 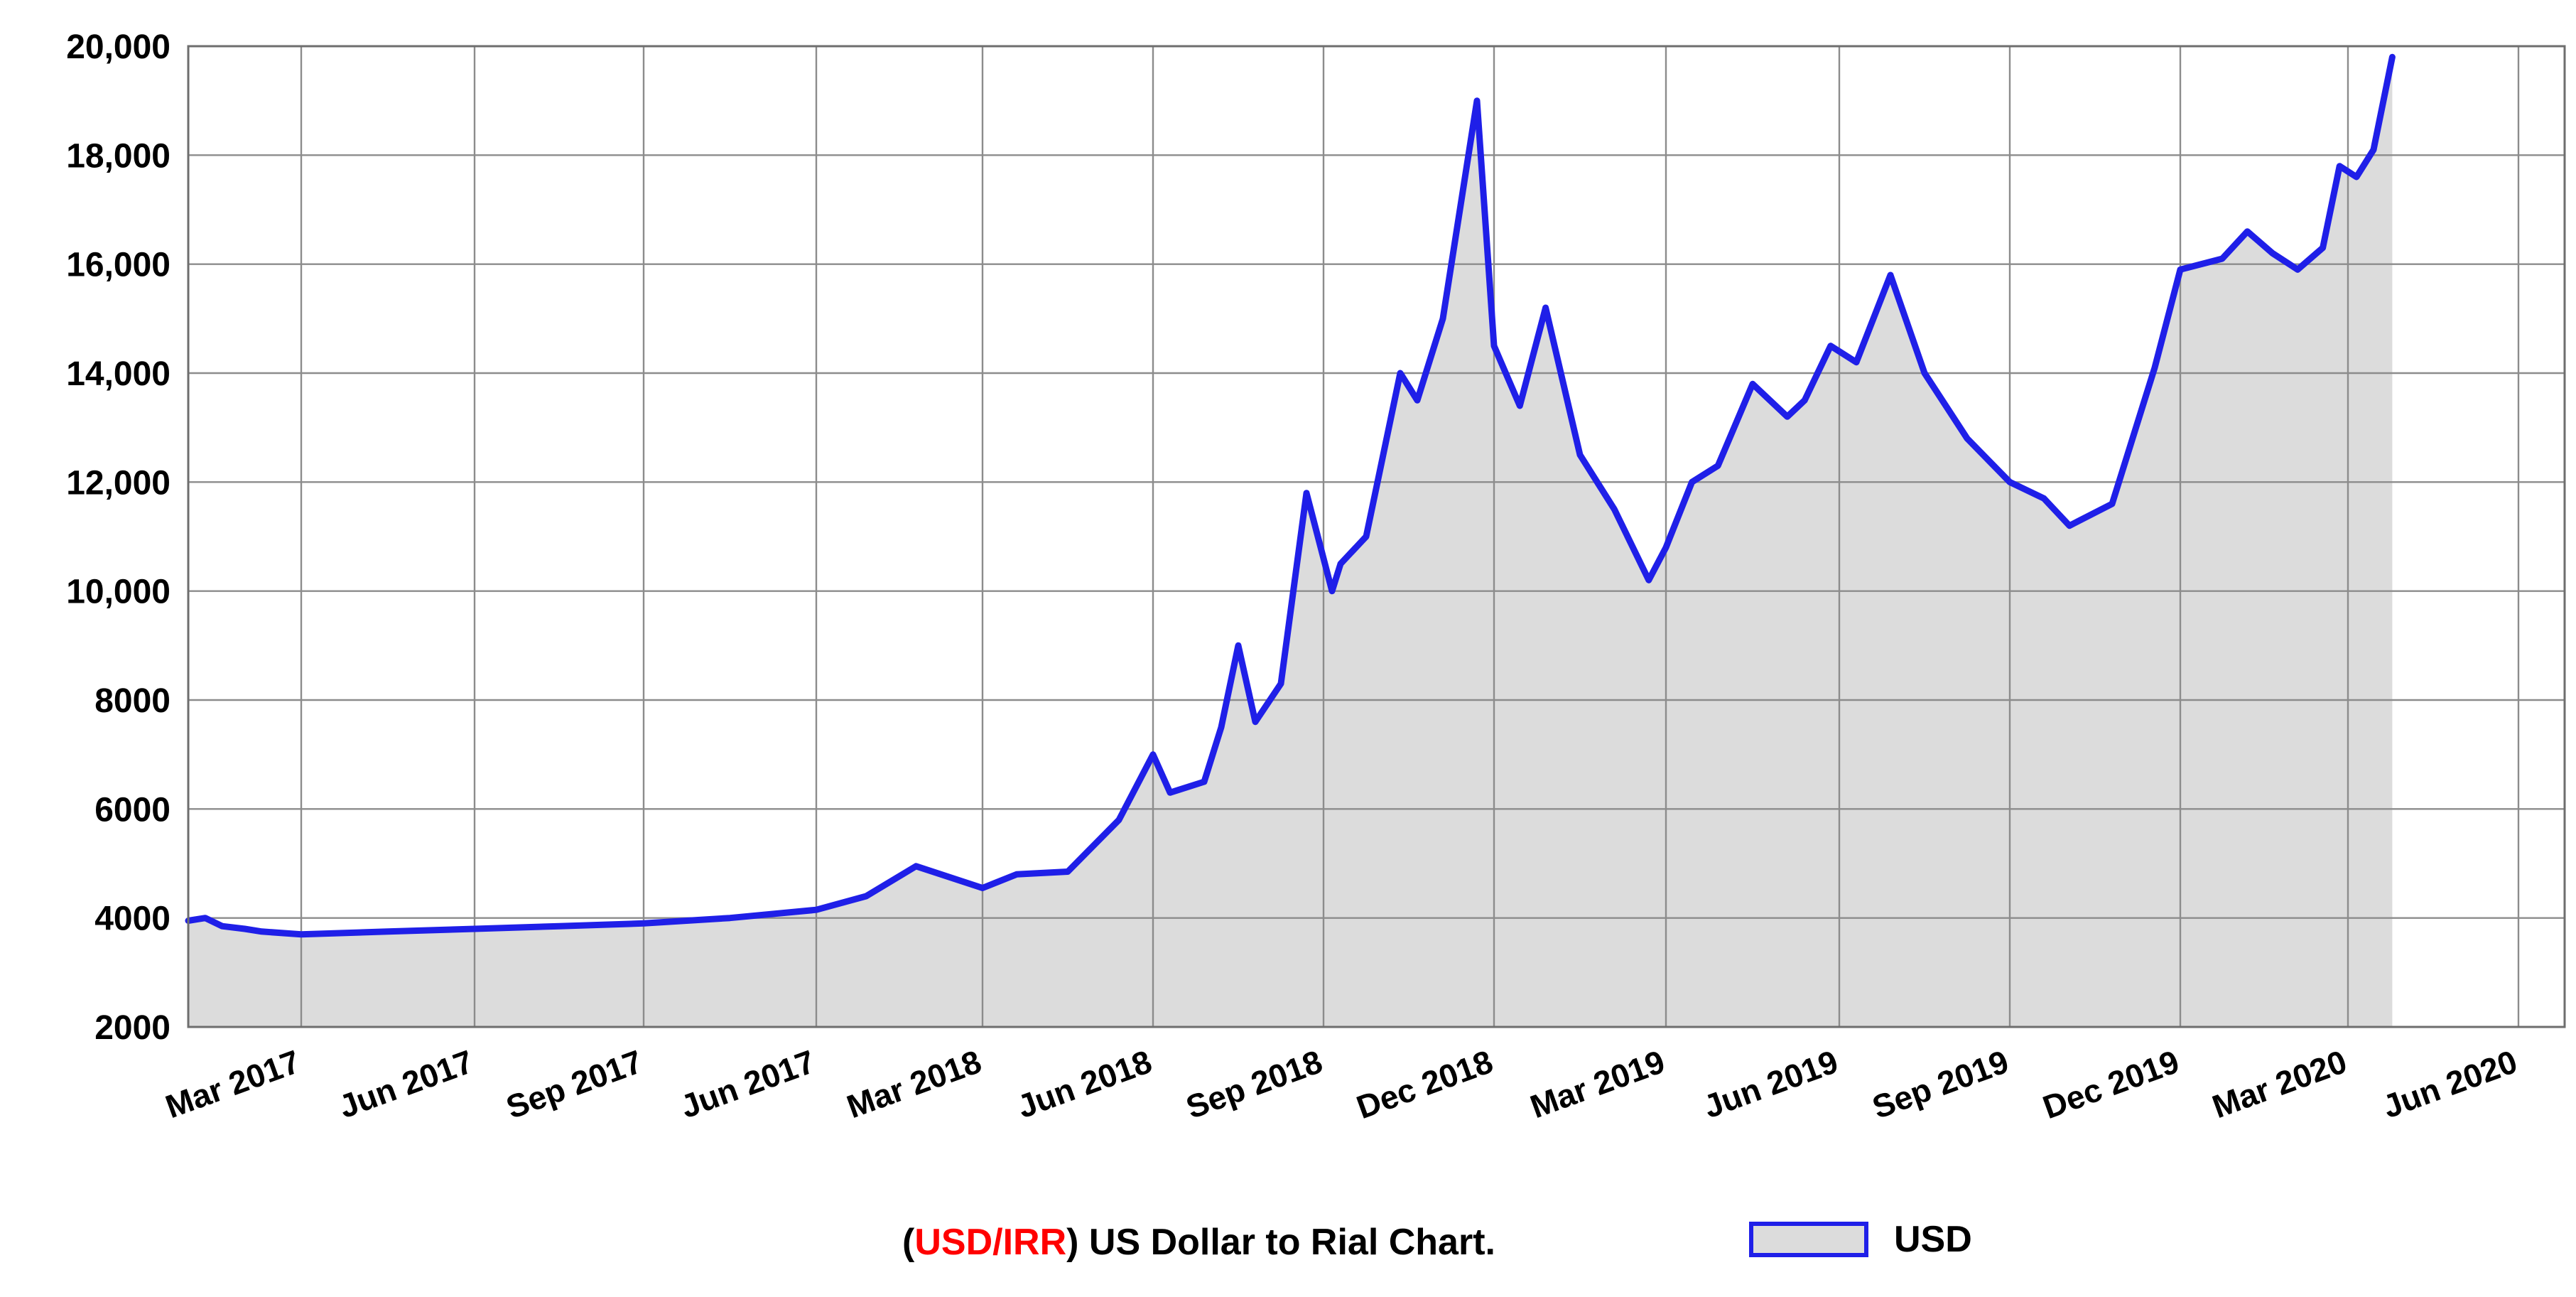 What do you see at coordinates (118, 265) in the screenshot?
I see `y-tick-label: 16,000` at bounding box center [118, 265].